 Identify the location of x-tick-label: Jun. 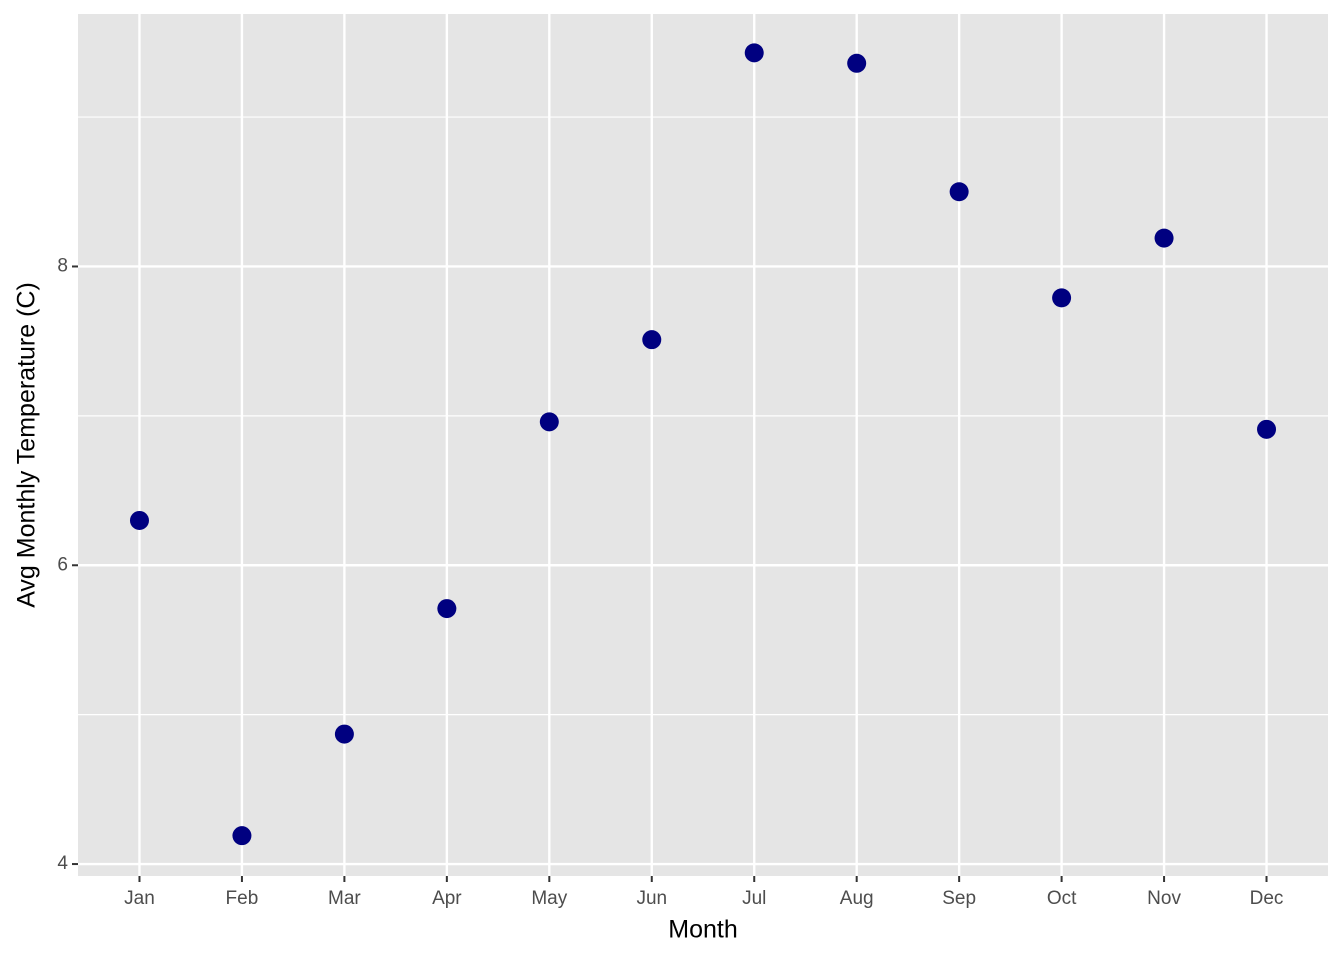
(651, 898).